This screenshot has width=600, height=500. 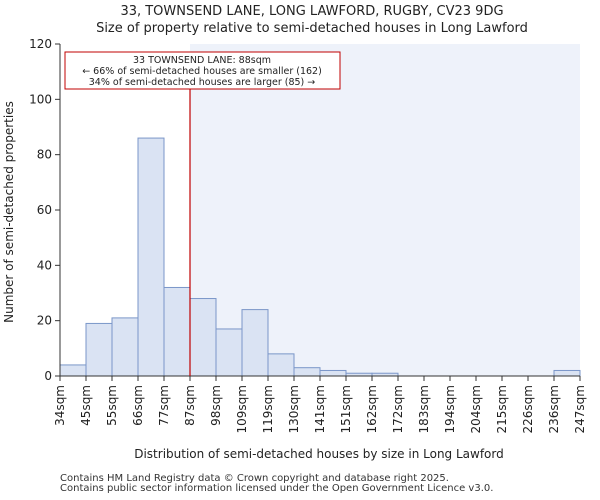 I want to click on x-tick-label: 215sqm, so click(x=502, y=409).